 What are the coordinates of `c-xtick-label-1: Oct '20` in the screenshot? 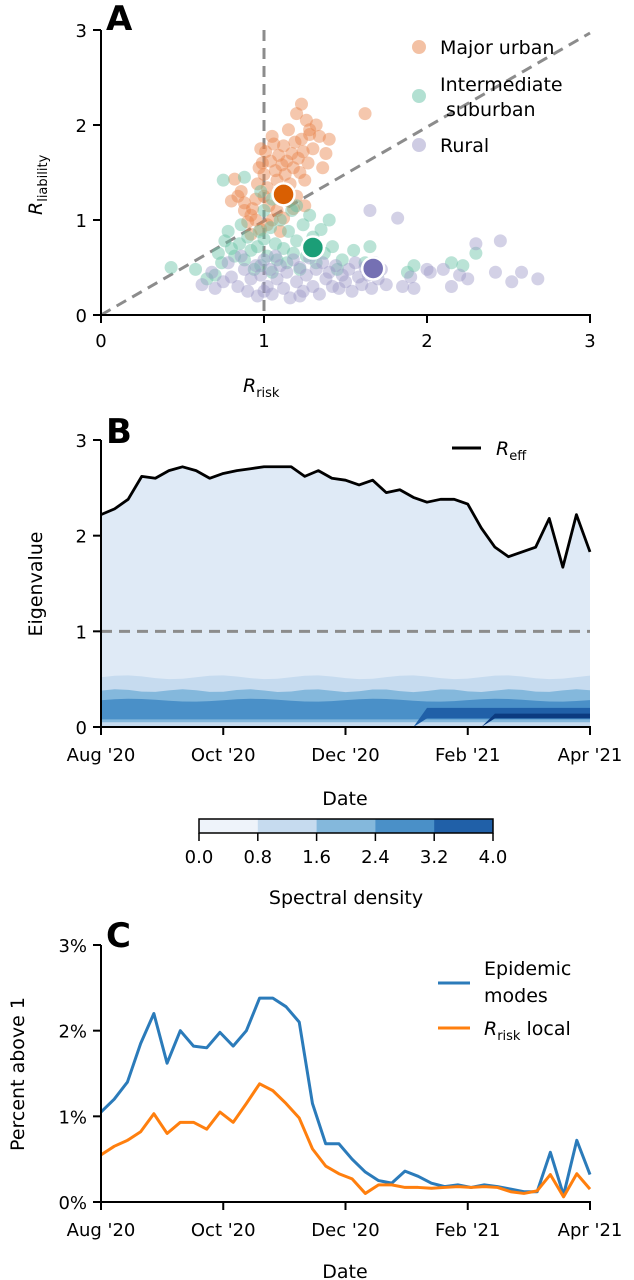 It's located at (223, 1230).